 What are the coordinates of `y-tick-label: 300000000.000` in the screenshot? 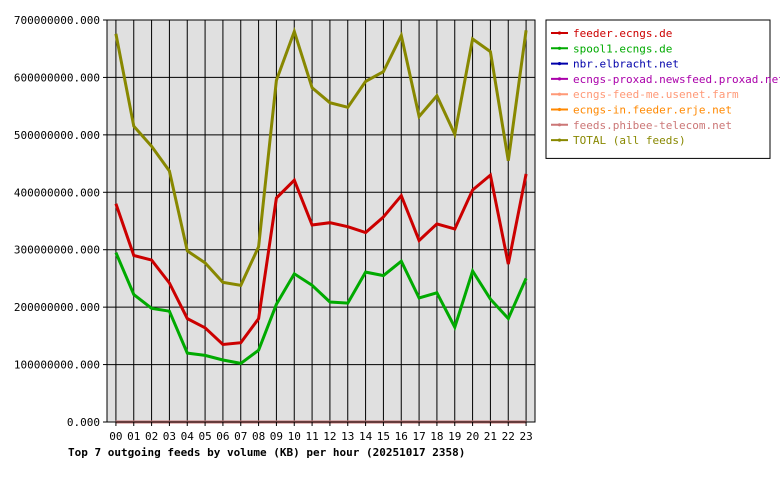 It's located at (57, 250).